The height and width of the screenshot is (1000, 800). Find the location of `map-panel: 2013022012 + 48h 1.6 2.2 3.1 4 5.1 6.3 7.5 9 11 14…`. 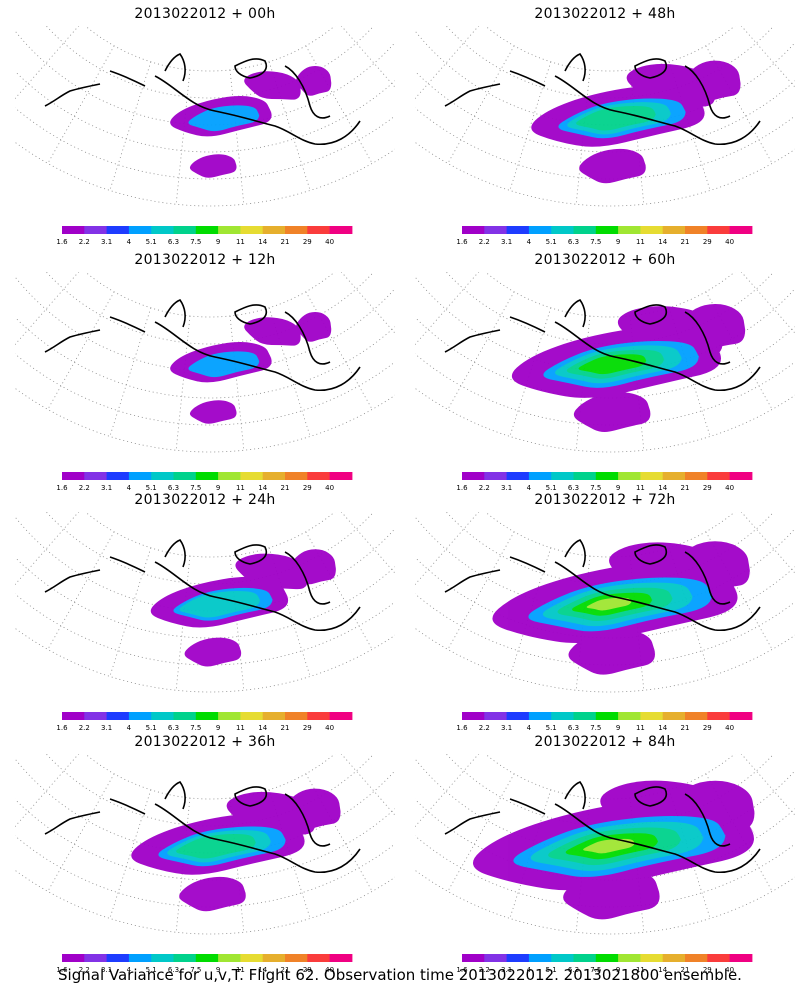

map-panel: 2013022012 + 48h 1.6 2.2 3.1 4 5.1 6.3 7.5 9 11 14… is located at coordinates (605, 125).